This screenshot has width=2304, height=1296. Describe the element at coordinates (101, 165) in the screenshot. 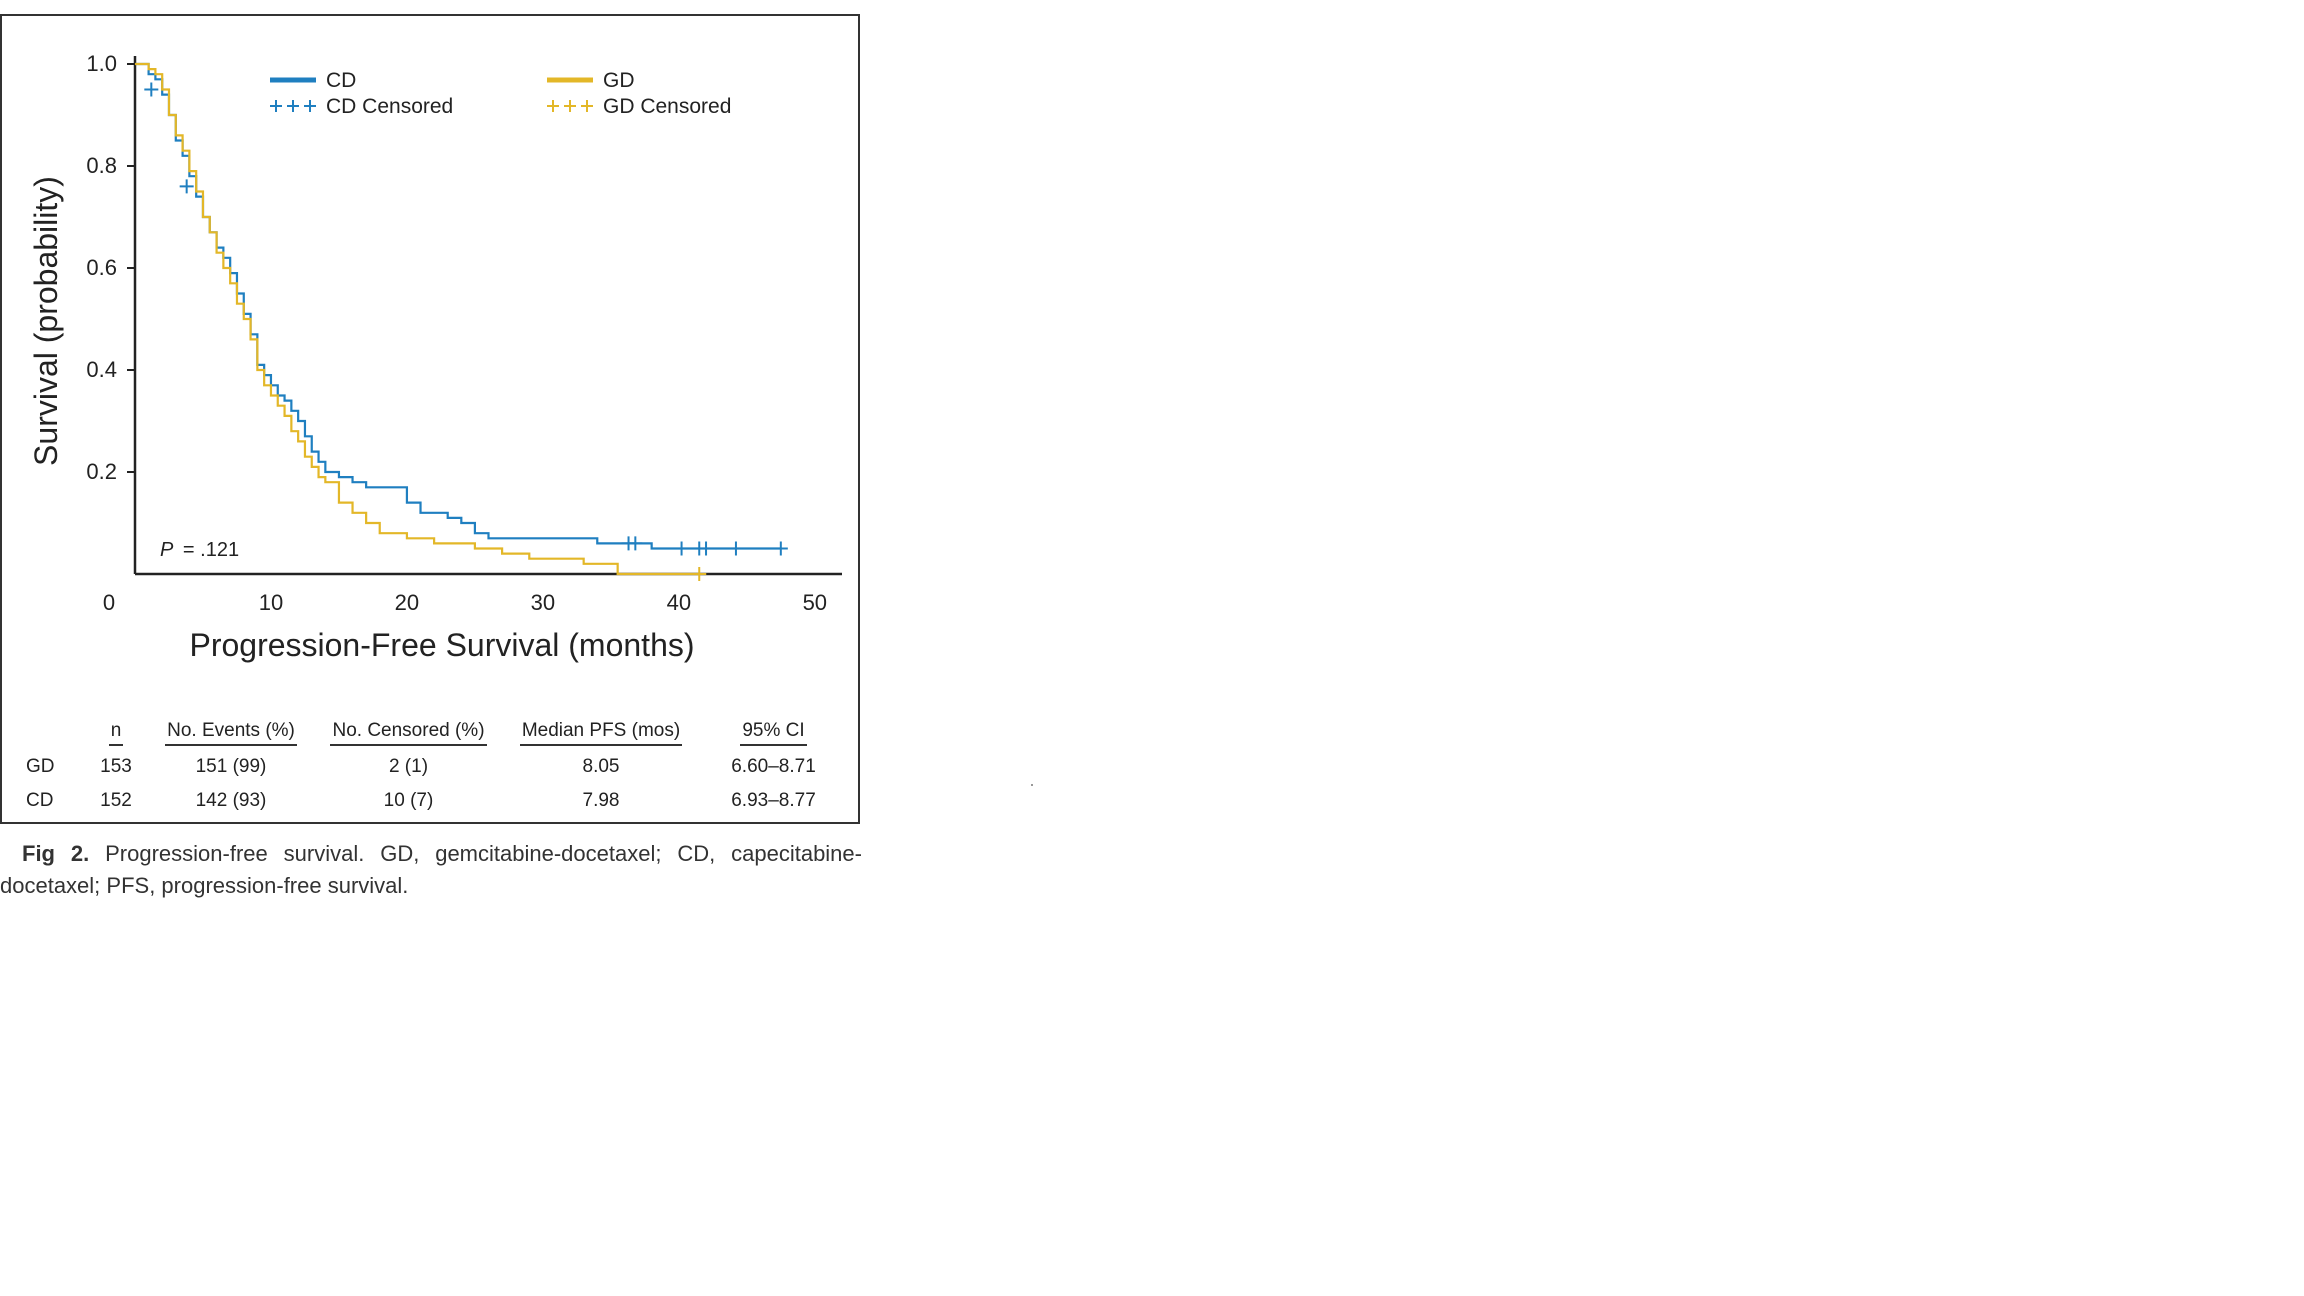

I see `y-tick-label: 0.8` at that location.